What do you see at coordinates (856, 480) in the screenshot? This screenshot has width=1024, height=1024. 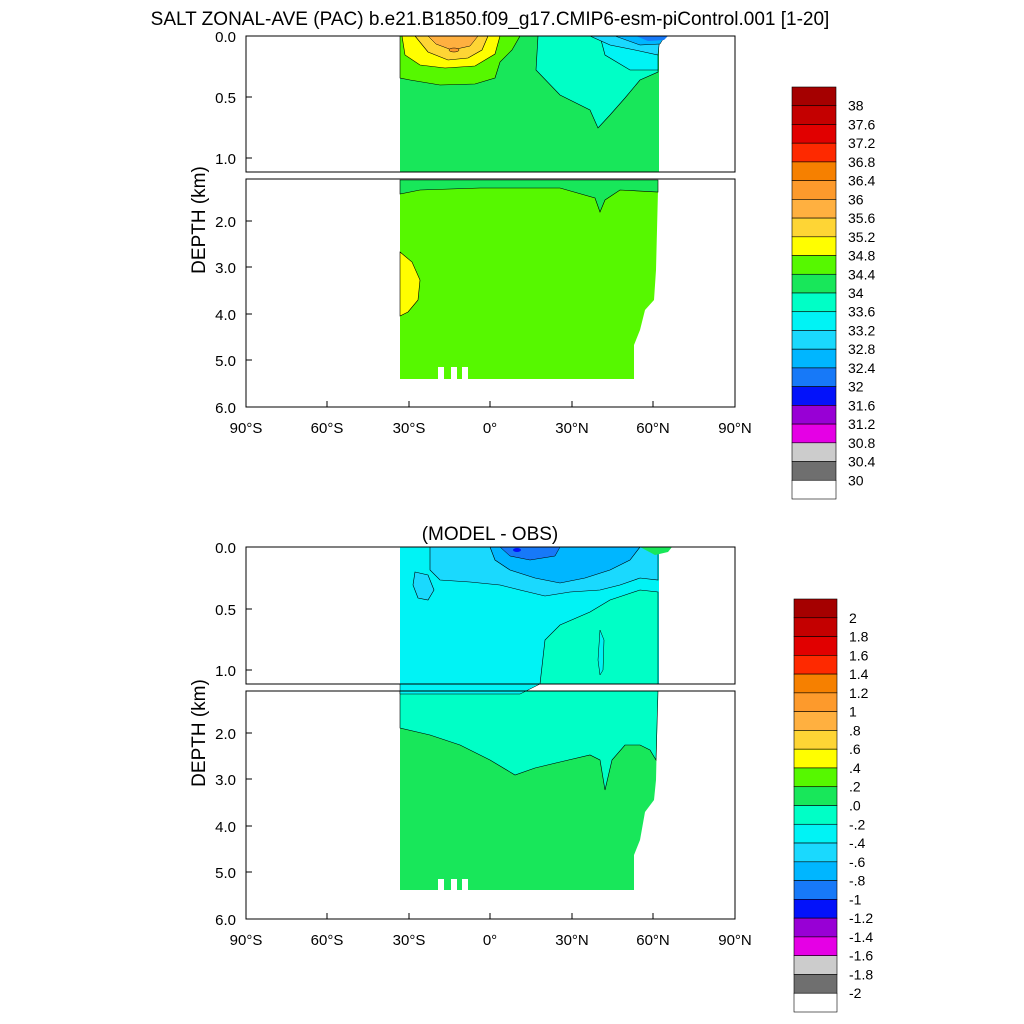 I see `colorbar-label: 30` at bounding box center [856, 480].